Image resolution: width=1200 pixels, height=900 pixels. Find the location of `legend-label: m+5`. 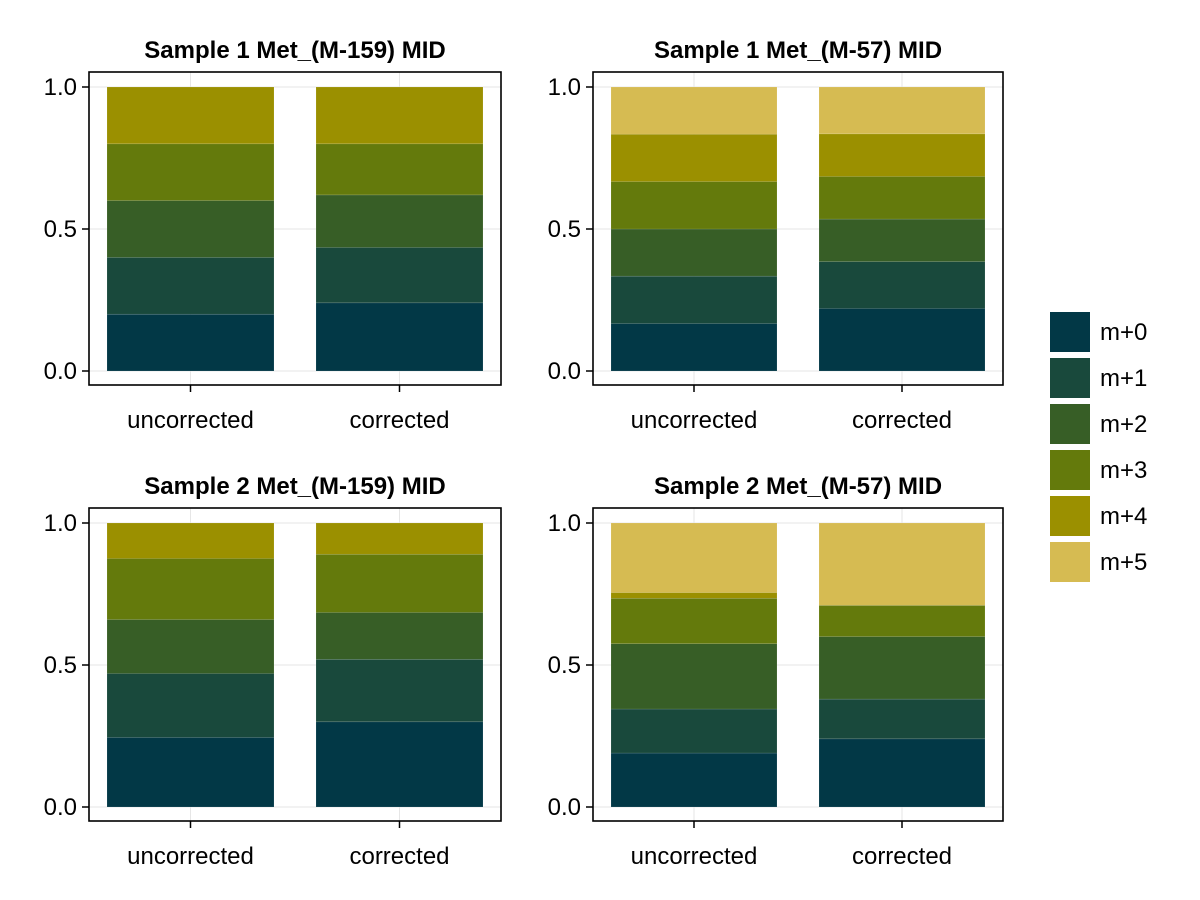

legend-label: m+5 is located at coordinates (1123, 562).